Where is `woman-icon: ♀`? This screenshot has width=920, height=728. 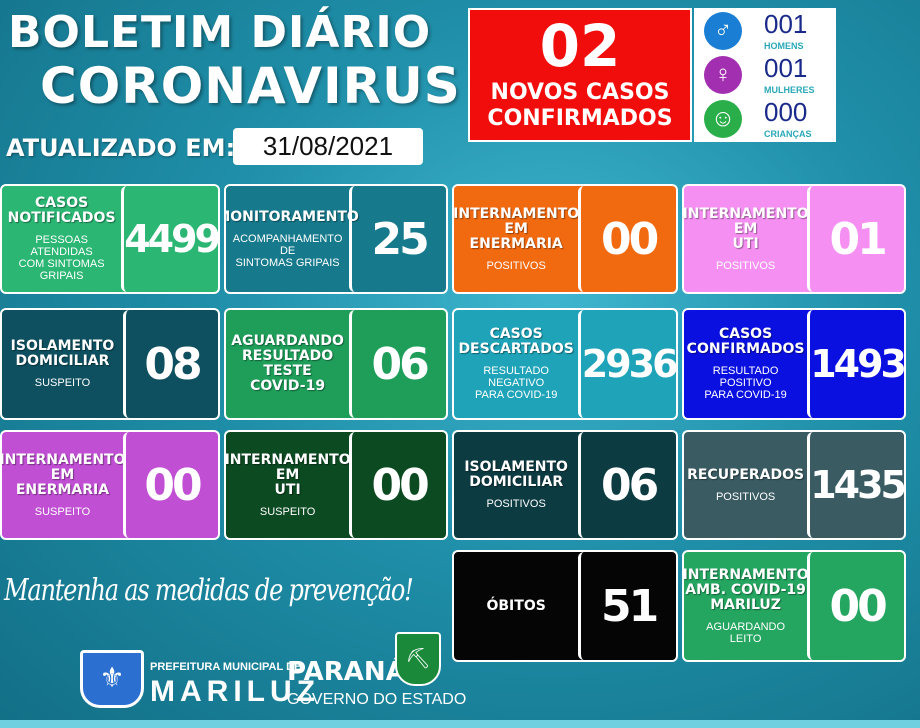
woman-icon: ♀ is located at coordinates (723, 75).